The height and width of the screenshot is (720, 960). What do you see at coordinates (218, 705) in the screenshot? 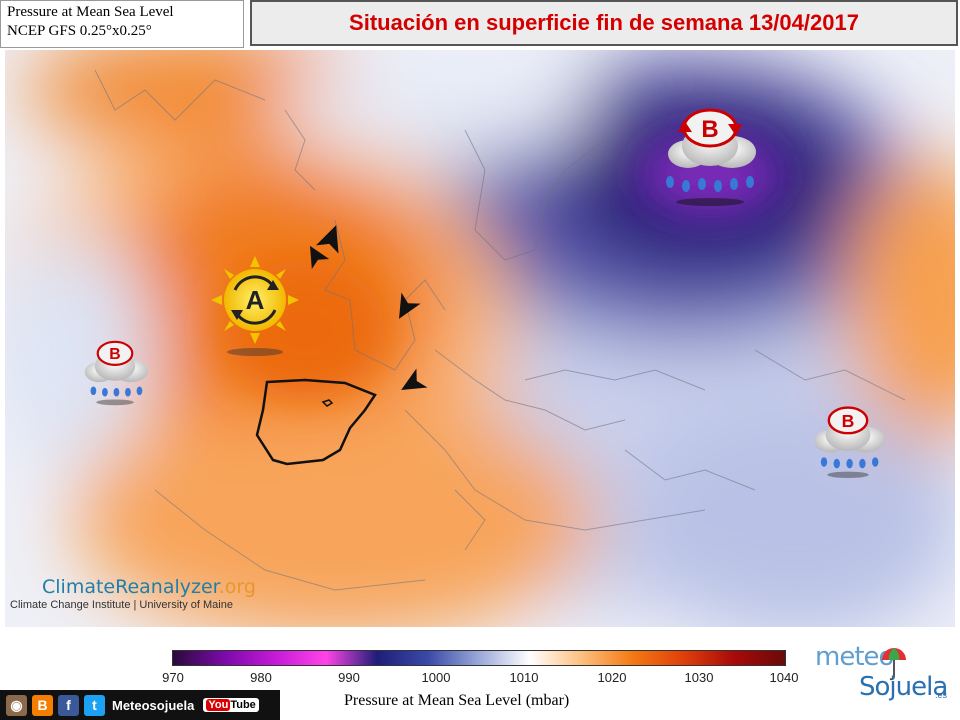
I see `youtube-label: You` at bounding box center [218, 705].